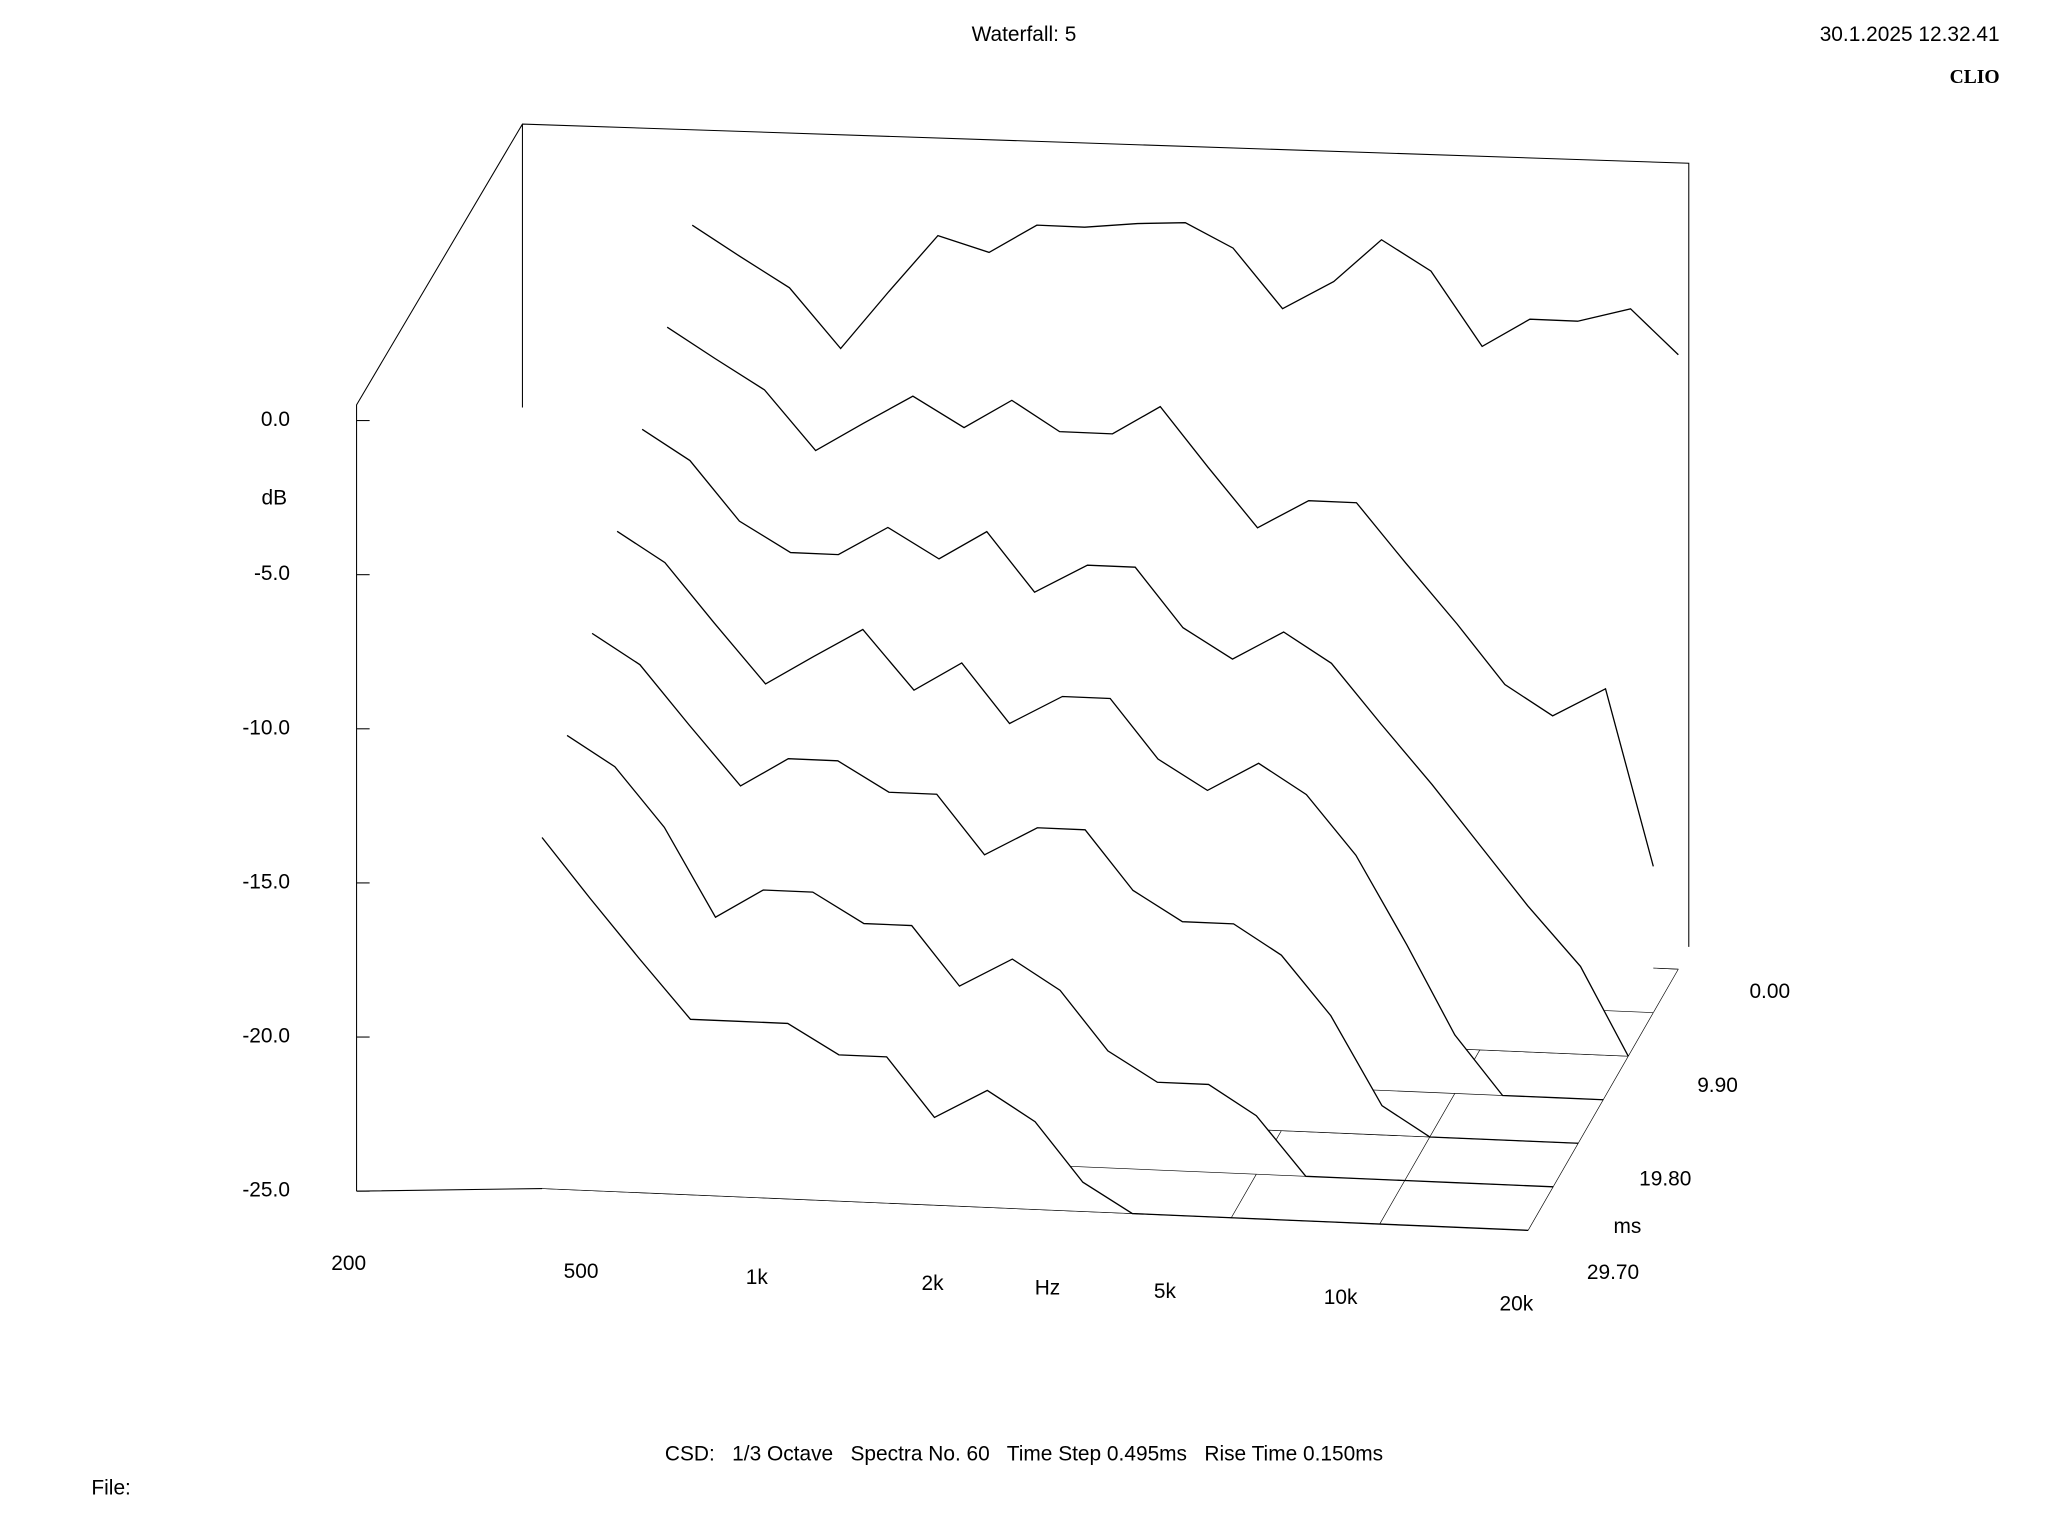 This screenshot has height=1536, width=2048. Describe the element at coordinates (1769, 991) in the screenshot. I see `z-tick-label: 0.00` at that location.